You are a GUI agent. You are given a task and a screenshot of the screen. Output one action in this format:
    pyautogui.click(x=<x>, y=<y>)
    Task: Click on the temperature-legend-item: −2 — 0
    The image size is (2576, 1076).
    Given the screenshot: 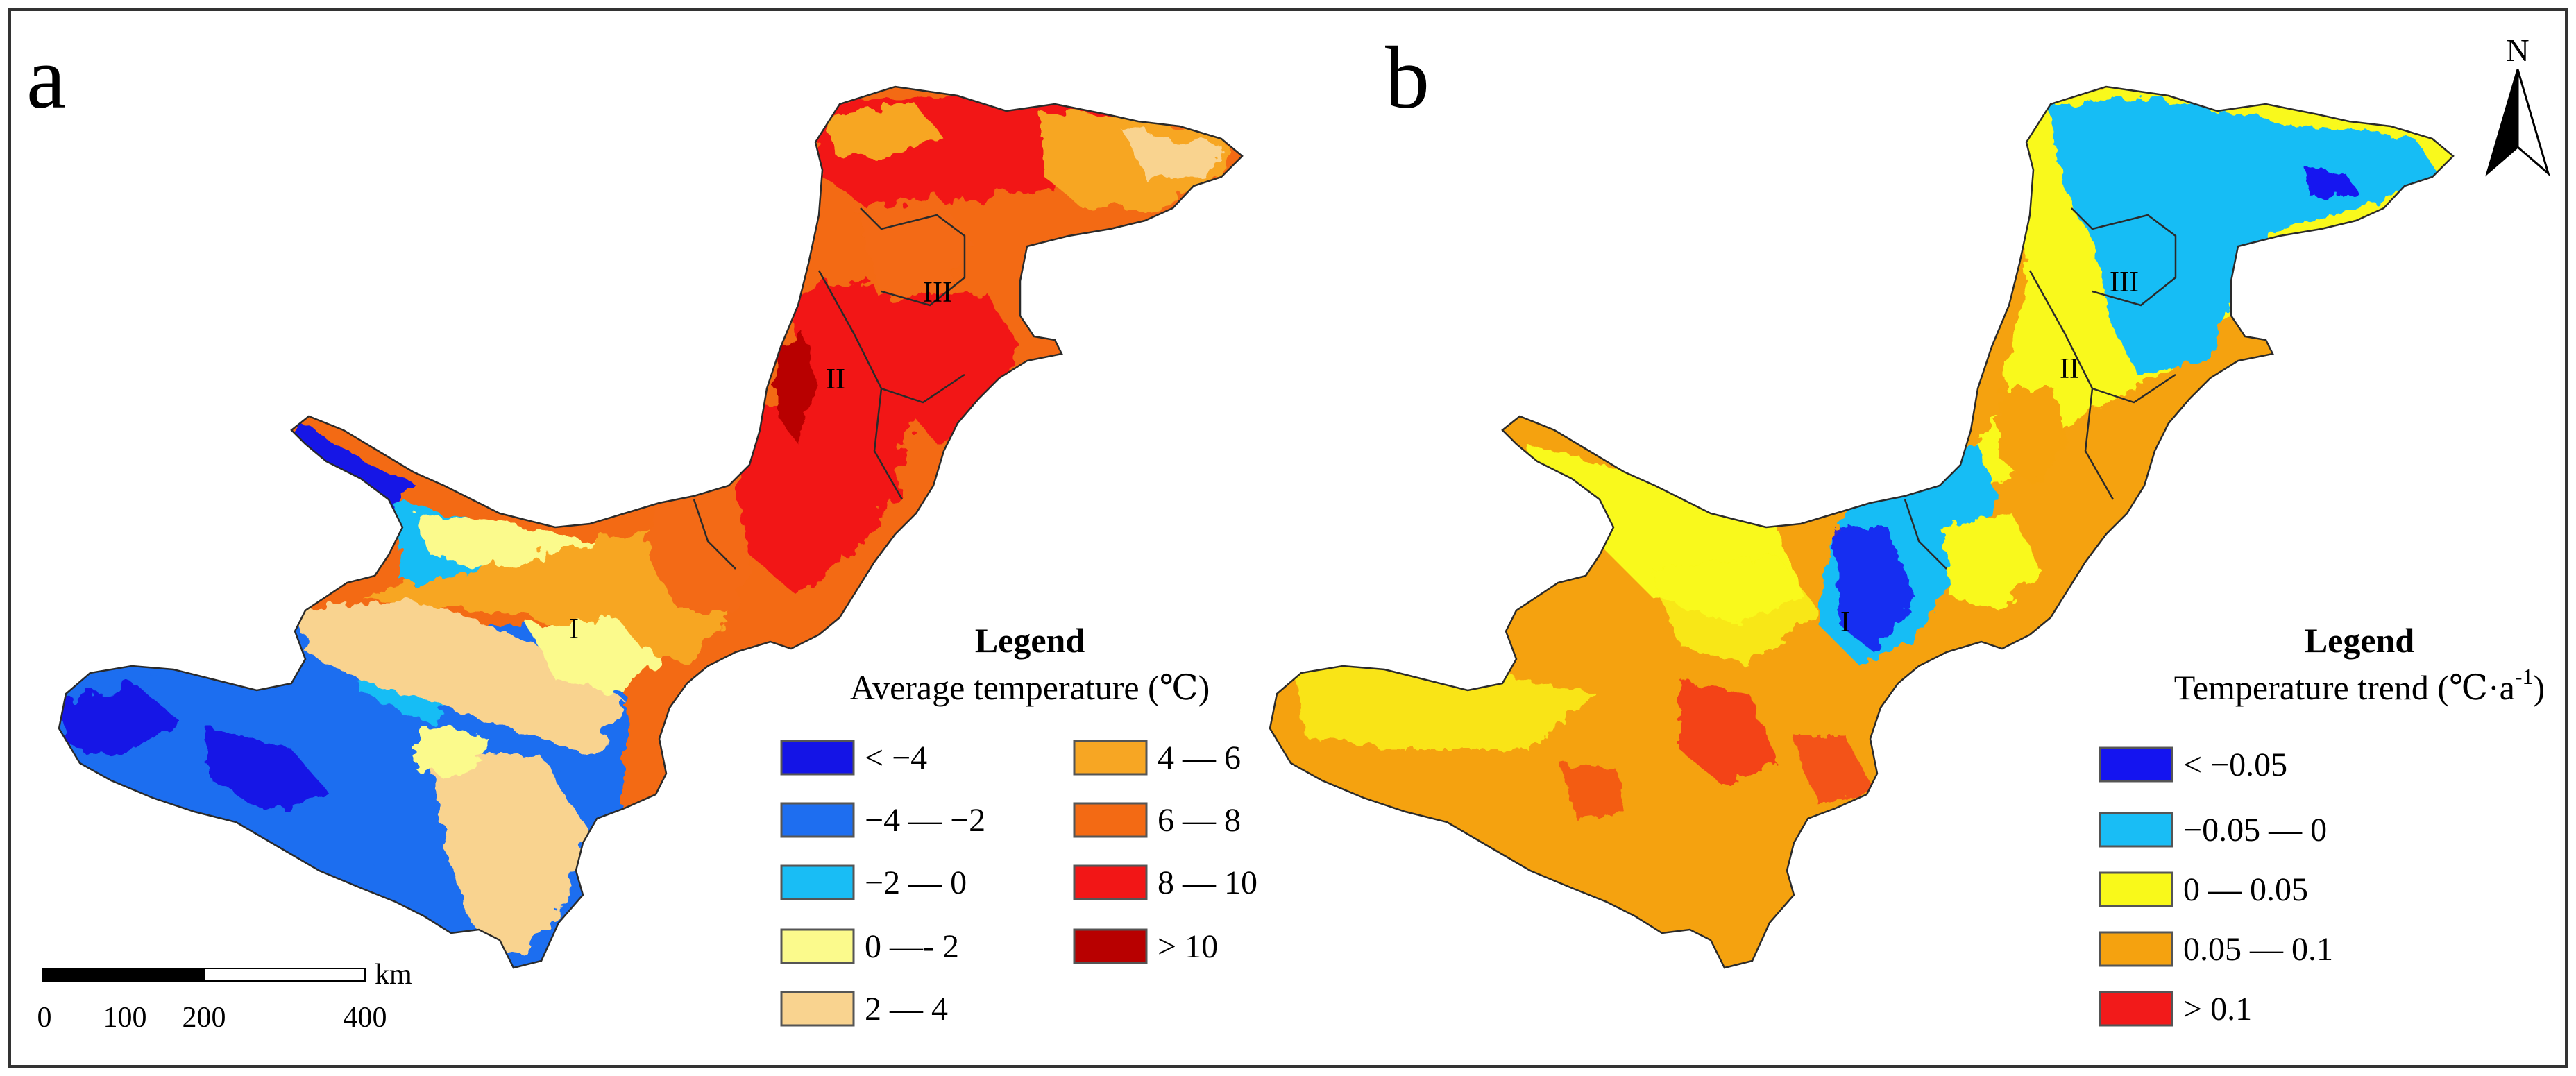 What is the action you would take?
    pyautogui.click(x=874, y=882)
    